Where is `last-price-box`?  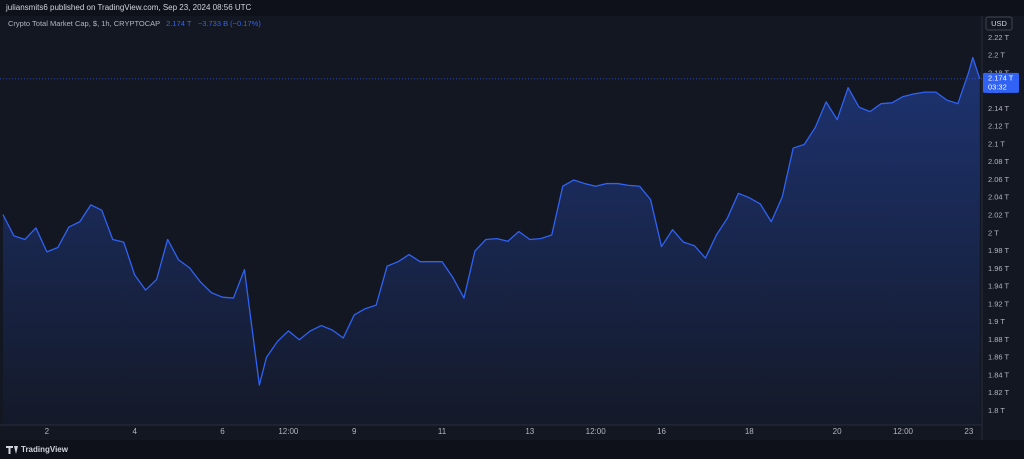
last-price-box is located at coordinates (1001, 82).